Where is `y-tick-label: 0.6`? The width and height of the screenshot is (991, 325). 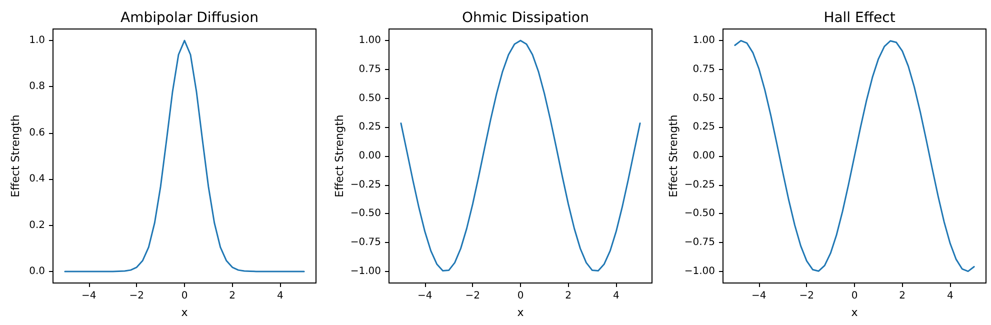 y-tick-label: 0.6 is located at coordinates (37, 132).